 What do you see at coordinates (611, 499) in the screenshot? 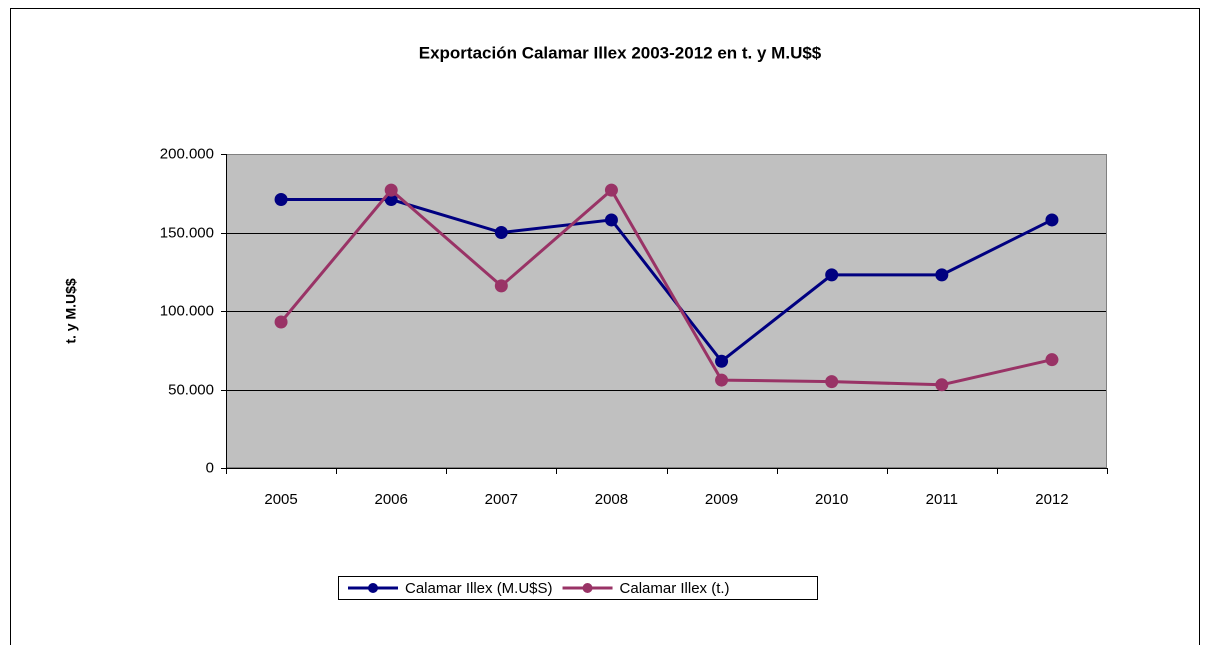
I see `x-tick-label: 2008` at bounding box center [611, 499].